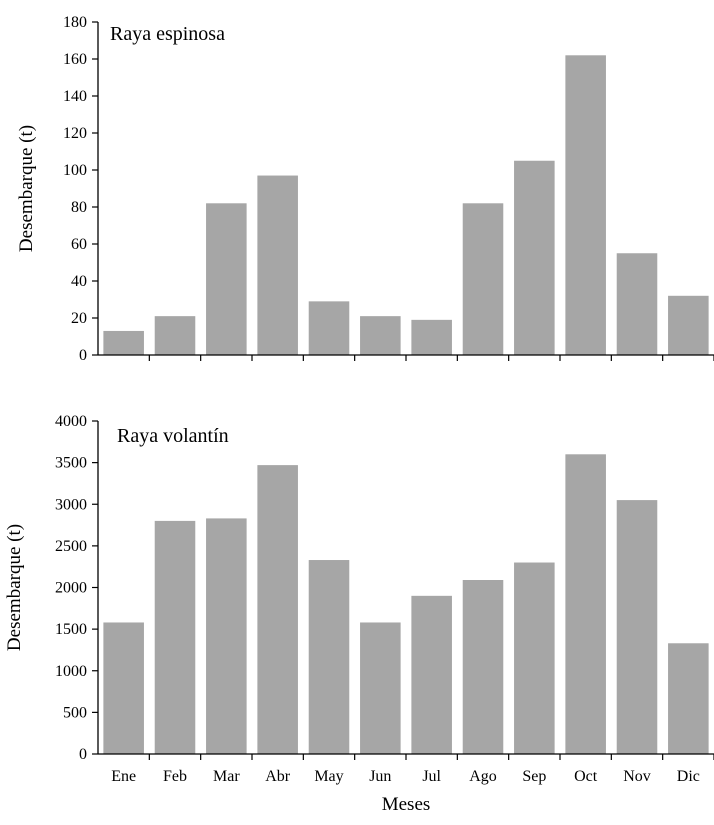  Describe the element at coordinates (71, 546) in the screenshot. I see `bottom-y-tick-label: 2500` at that location.